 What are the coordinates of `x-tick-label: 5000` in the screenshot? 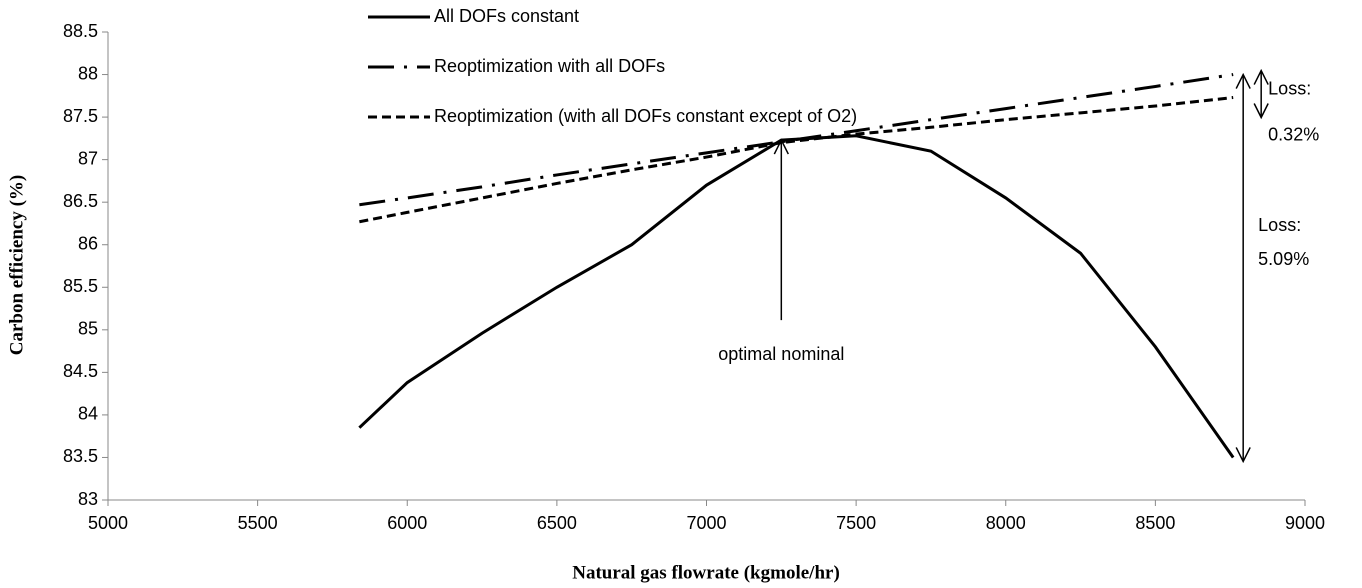 It's located at (108, 523).